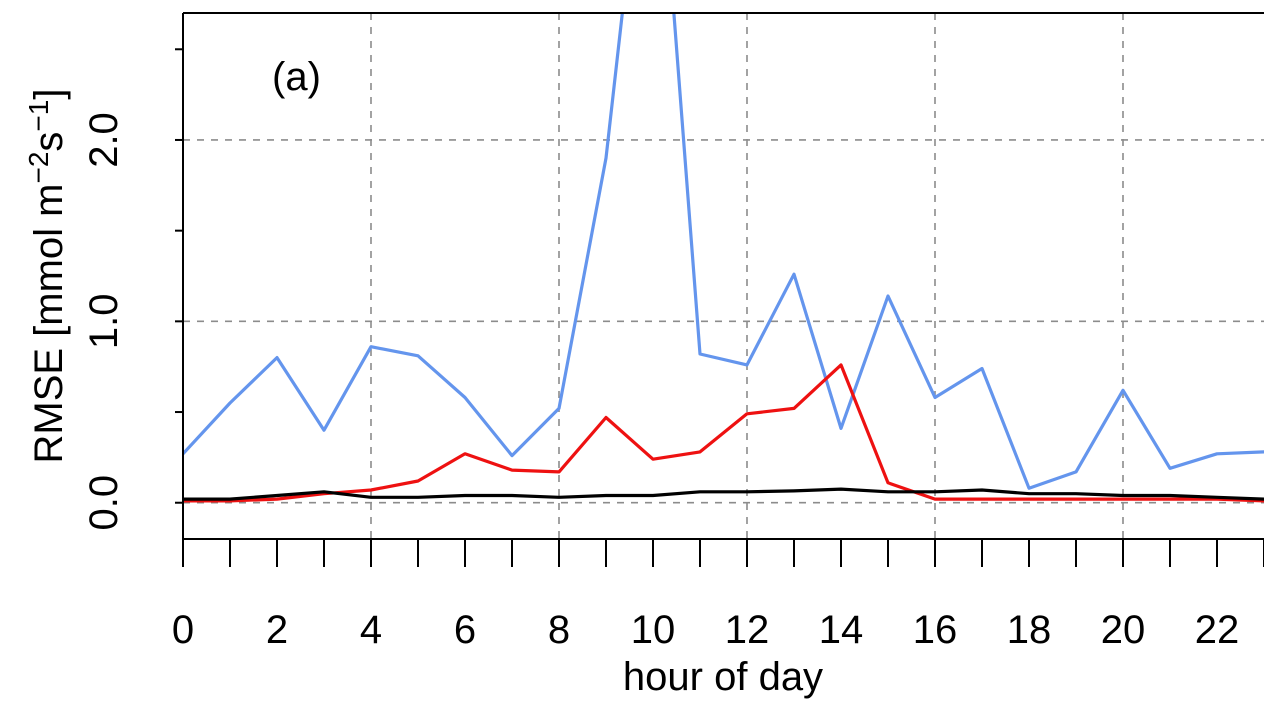 The image size is (1264, 701). What do you see at coordinates (747, 630) in the screenshot?
I see `x-tick-label: 12` at bounding box center [747, 630].